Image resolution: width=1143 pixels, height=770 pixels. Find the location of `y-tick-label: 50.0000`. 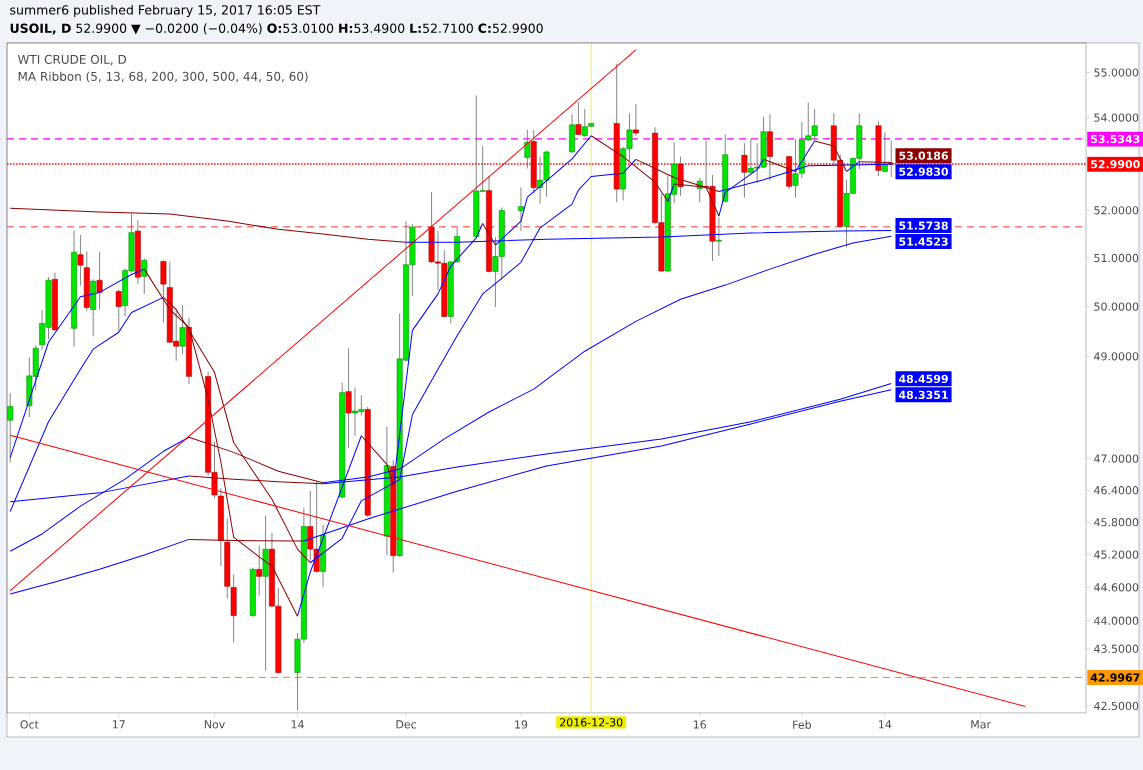

y-tick-label: 50.0000 is located at coordinates (1116, 306).